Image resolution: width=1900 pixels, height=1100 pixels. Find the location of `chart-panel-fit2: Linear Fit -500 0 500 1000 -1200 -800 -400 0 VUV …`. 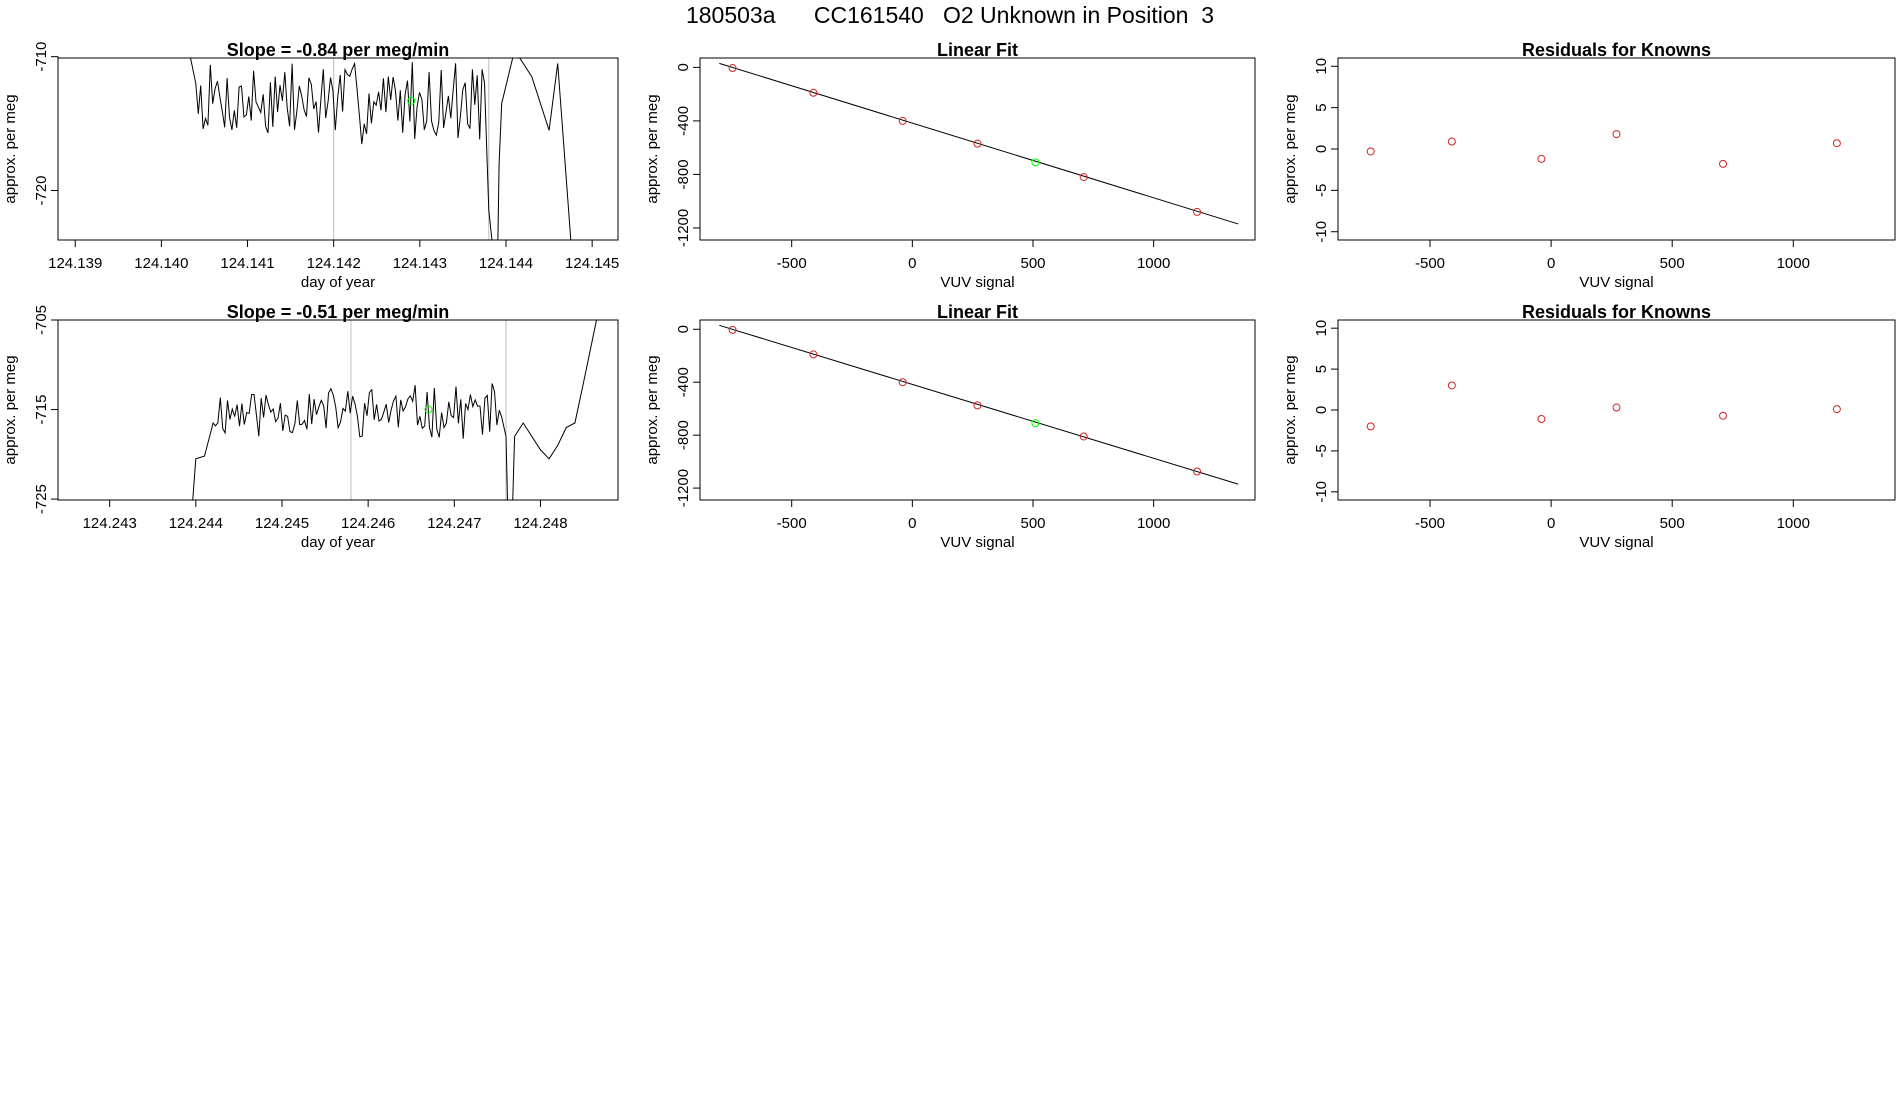

chart-panel-fit2: Linear Fit -500 0 500 1000 -1200 -800 -400 0 VUV … is located at coordinates (950, 426).